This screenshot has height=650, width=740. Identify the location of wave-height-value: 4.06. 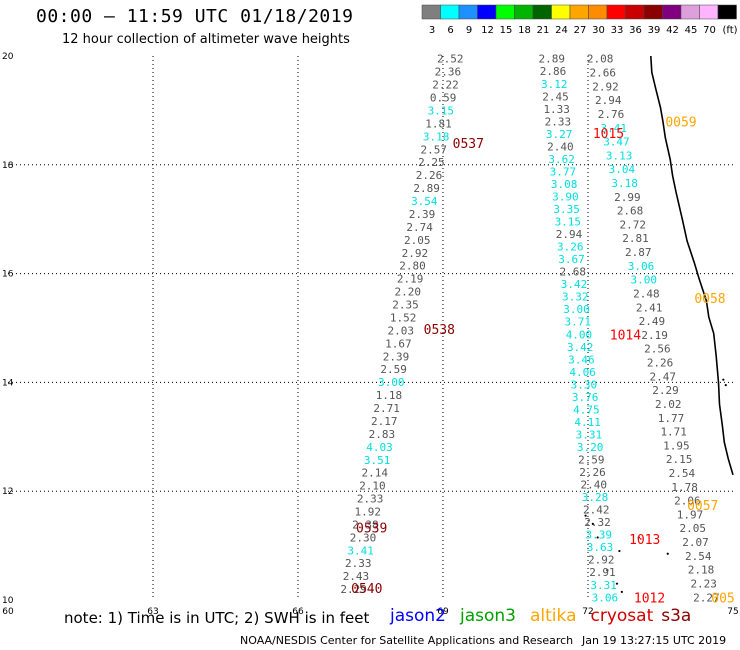
(582, 372).